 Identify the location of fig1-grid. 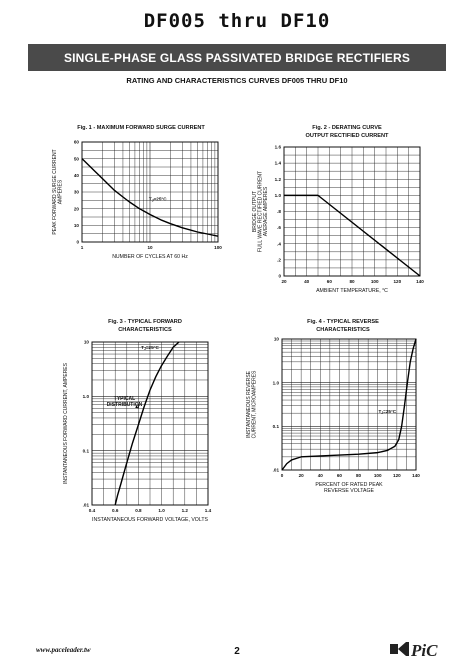
(149, 192).